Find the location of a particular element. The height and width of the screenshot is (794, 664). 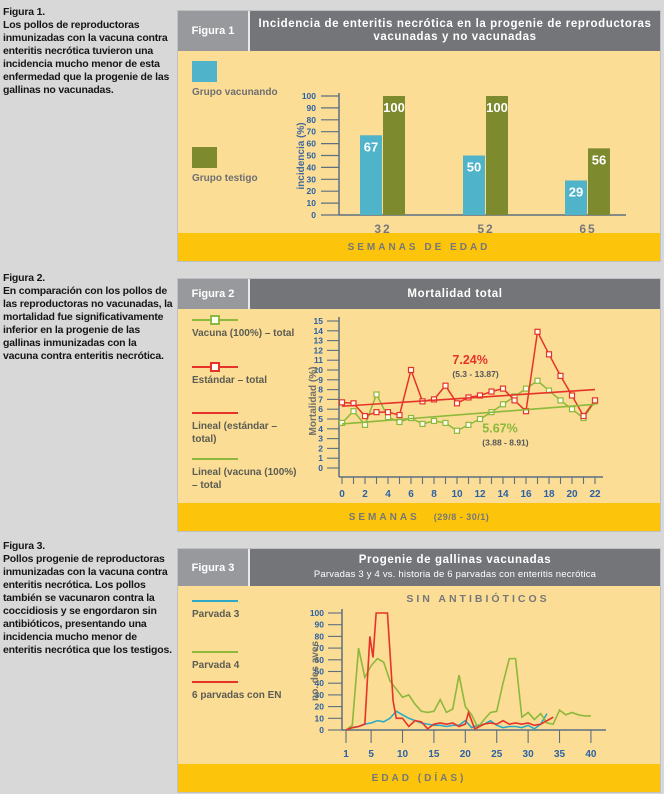

legend-marker-estandar is located at coordinates (215, 367).